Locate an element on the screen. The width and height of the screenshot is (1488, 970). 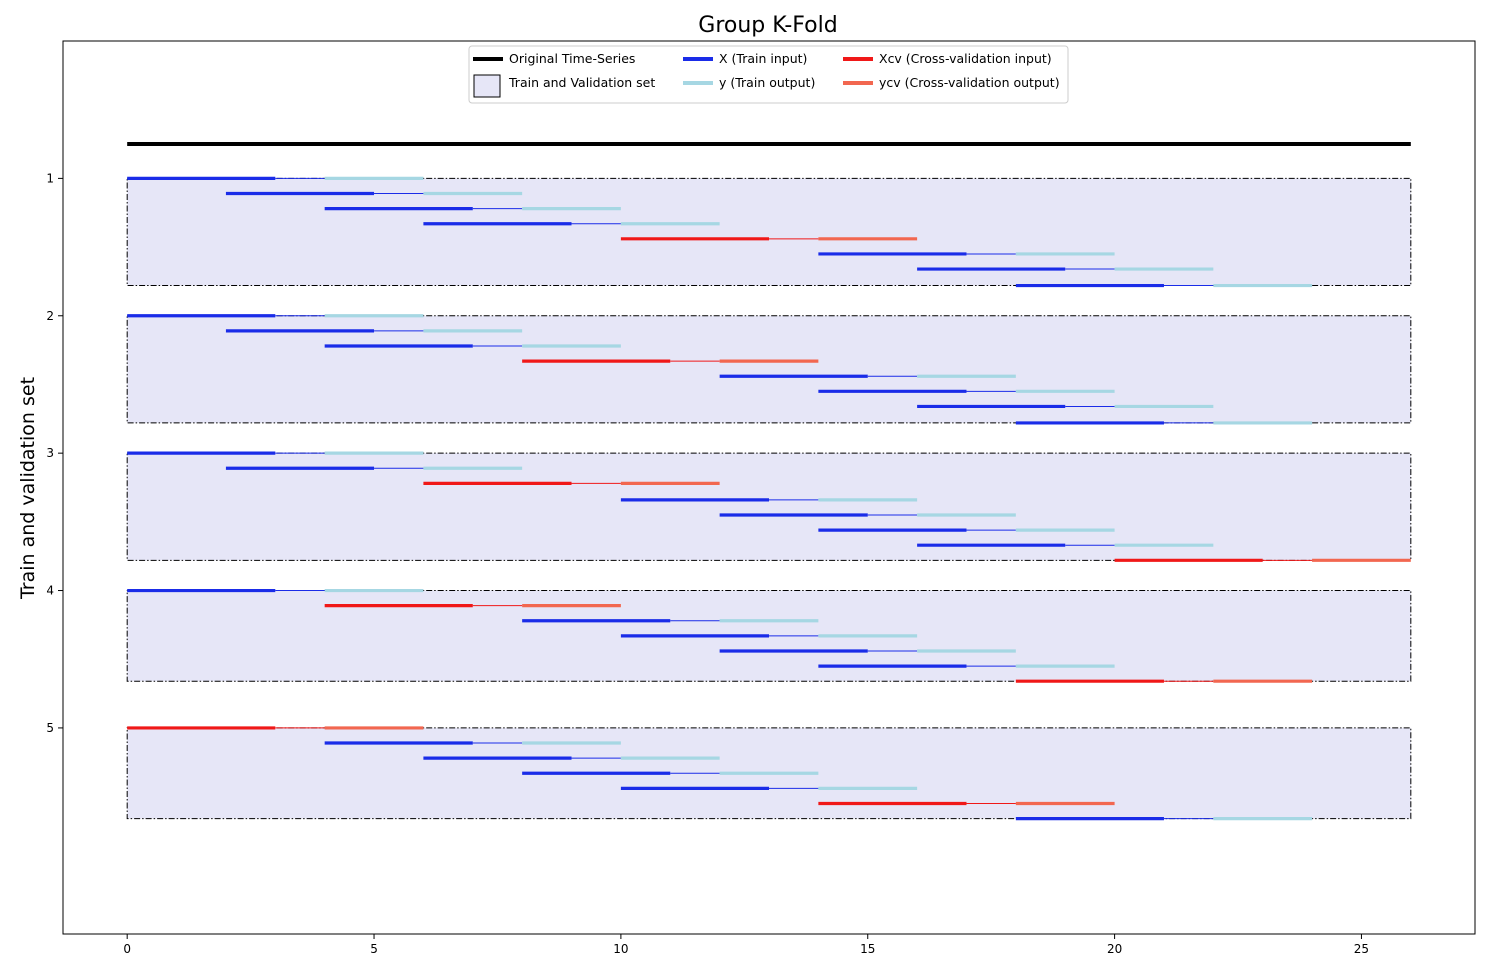
legend-item-box-label: Train and Validation set is located at coordinates (581, 82).